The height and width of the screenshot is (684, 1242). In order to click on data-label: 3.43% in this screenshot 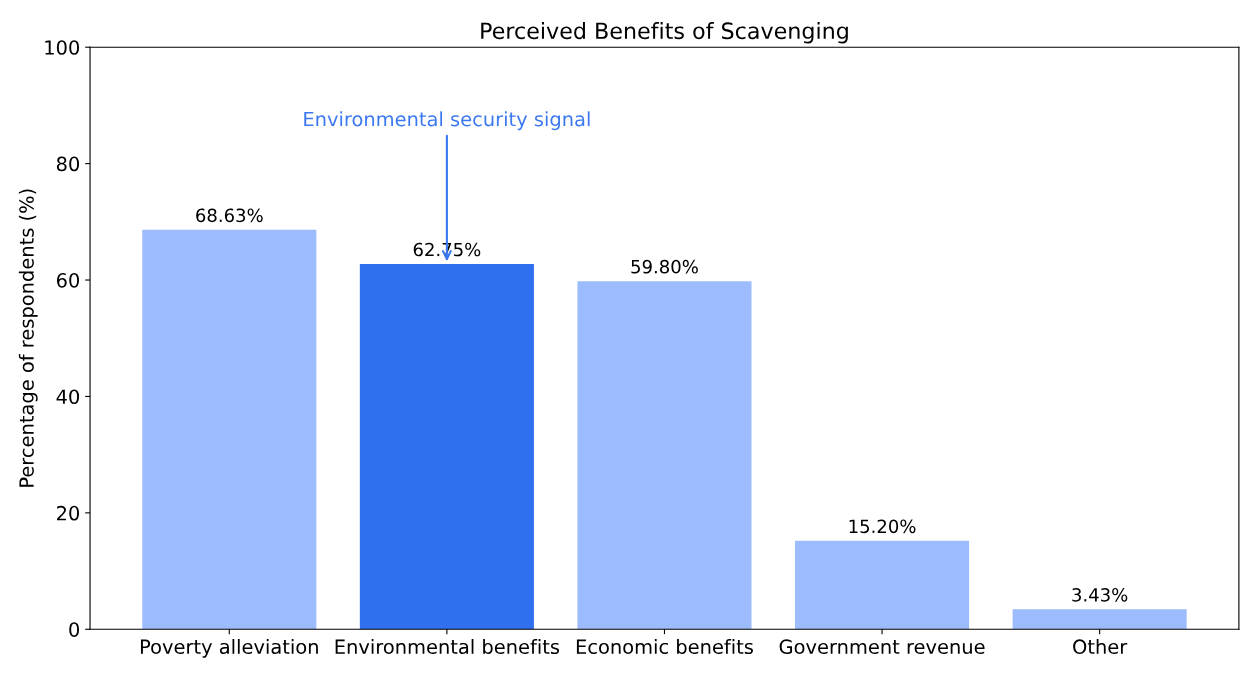, I will do `click(1100, 594)`.